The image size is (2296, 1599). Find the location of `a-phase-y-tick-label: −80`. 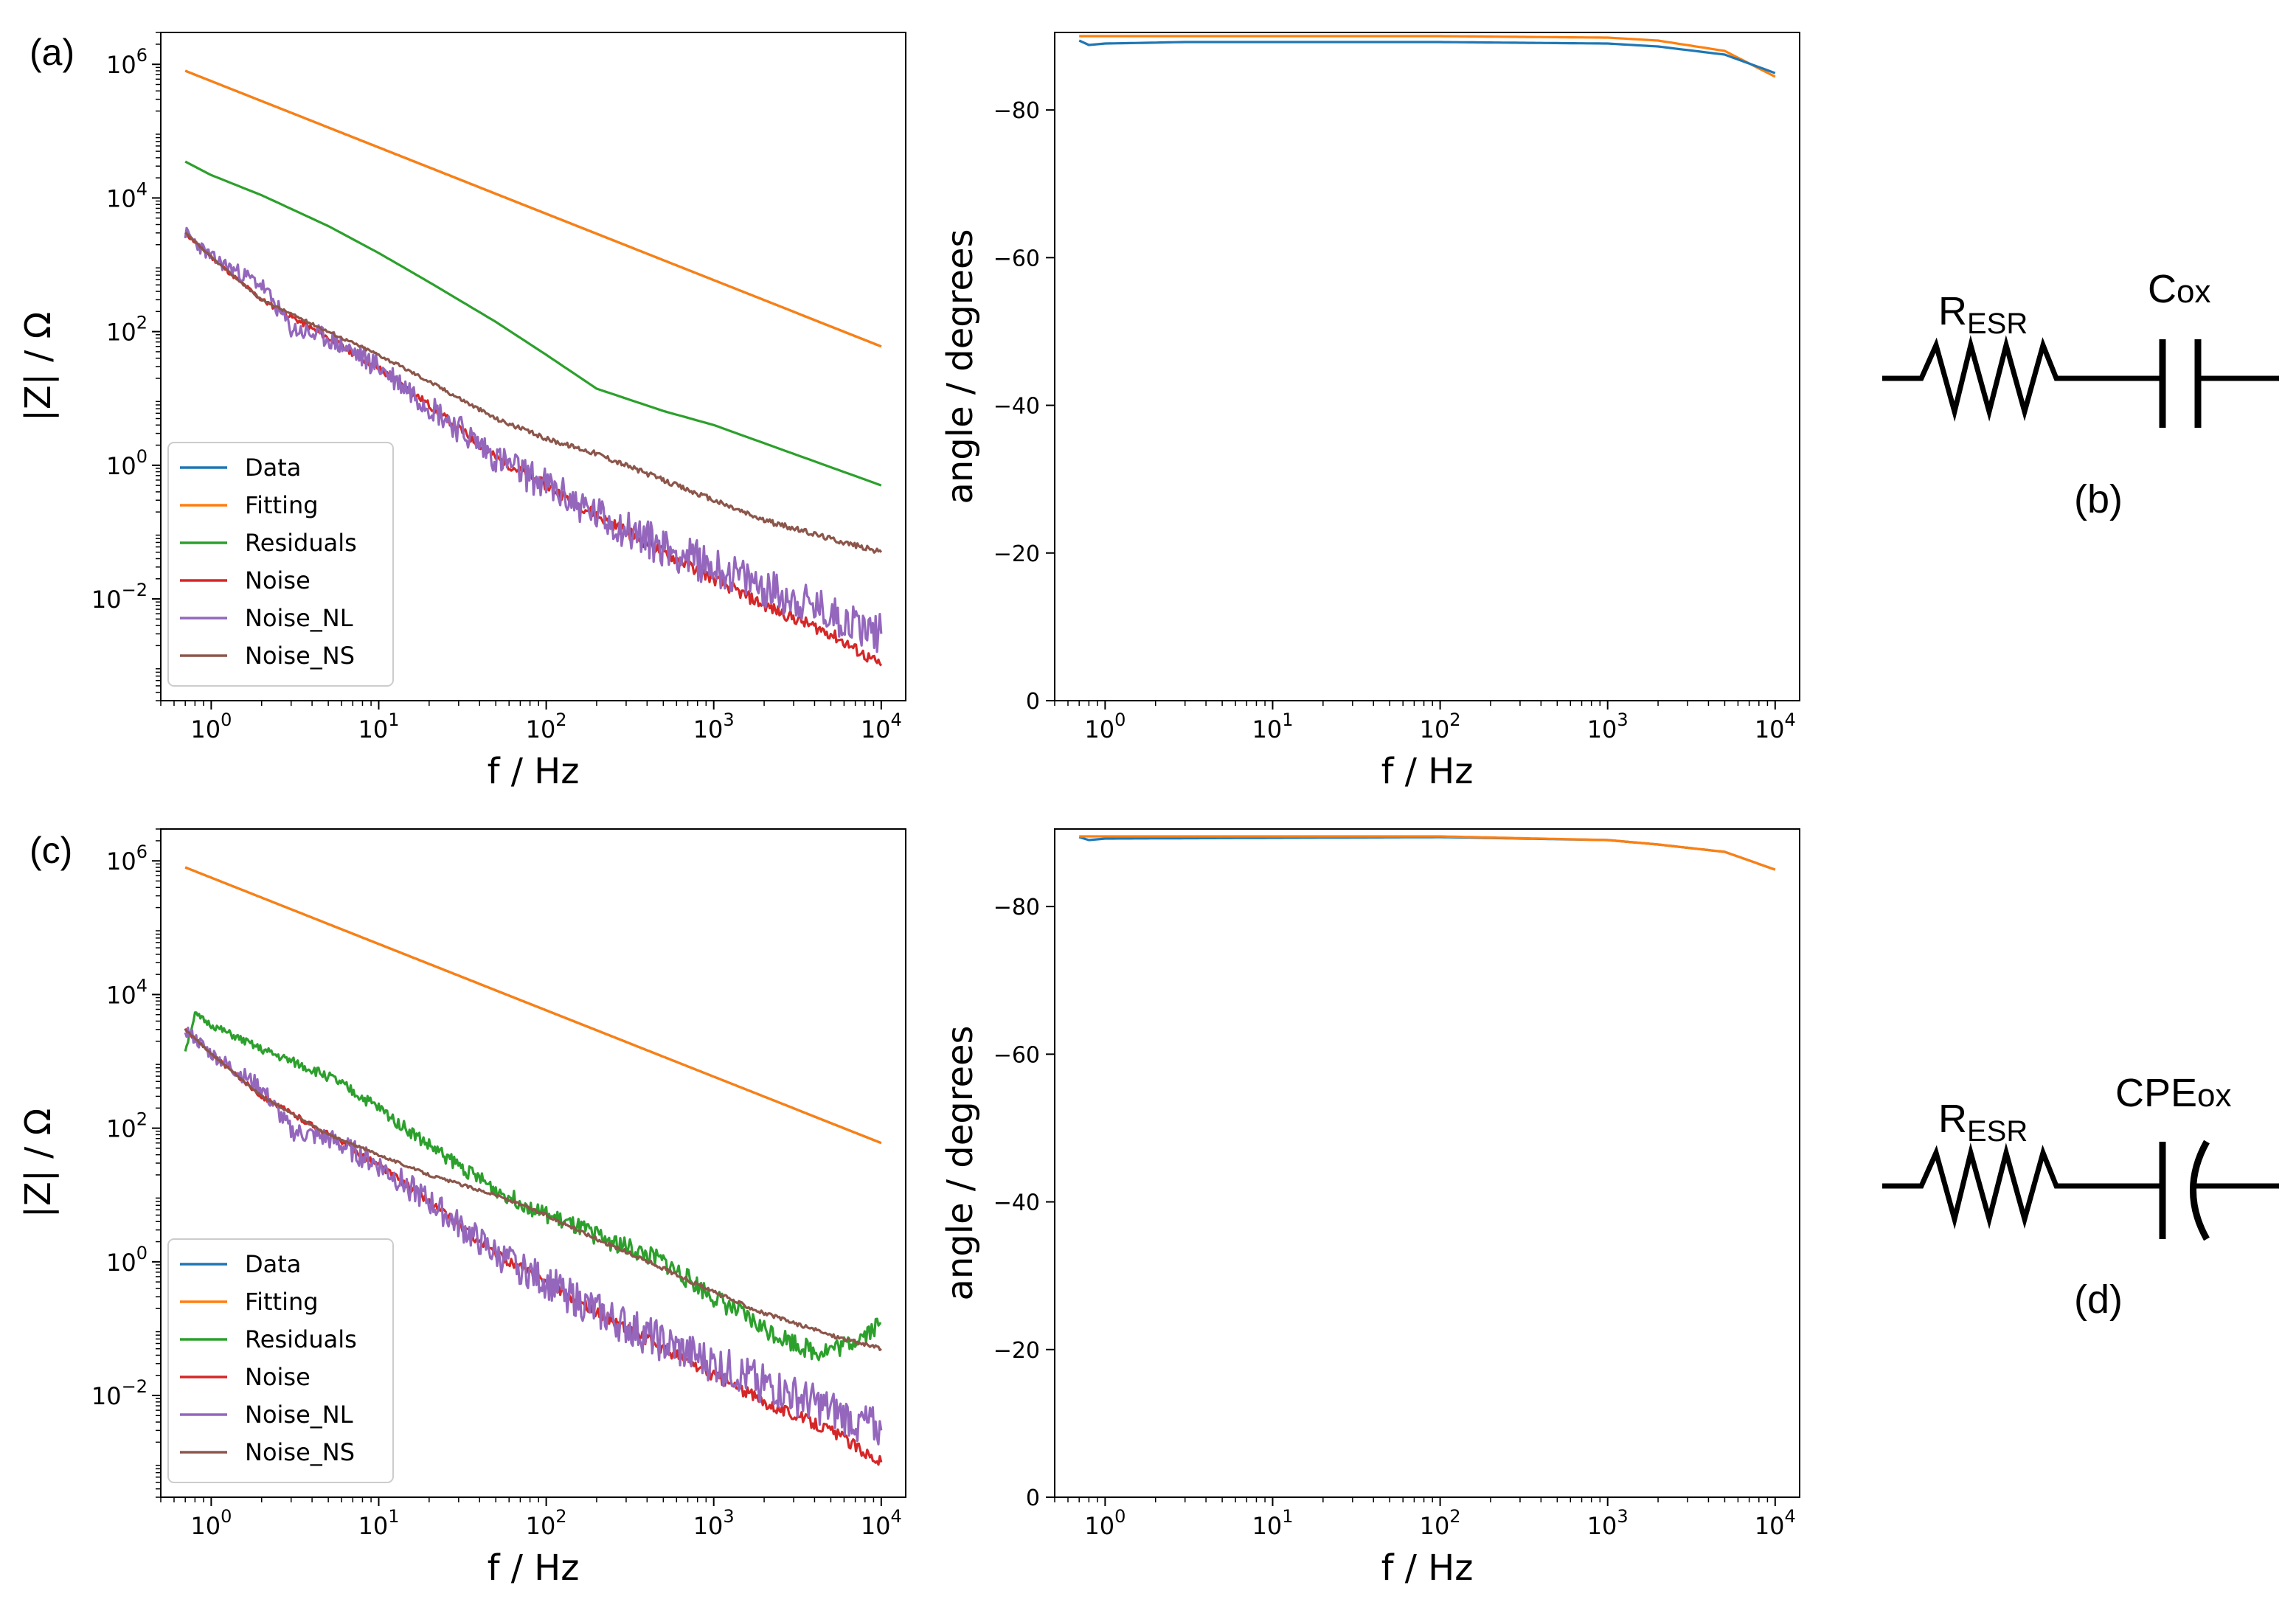

a-phase-y-tick-label: −80 is located at coordinates (1016, 111).